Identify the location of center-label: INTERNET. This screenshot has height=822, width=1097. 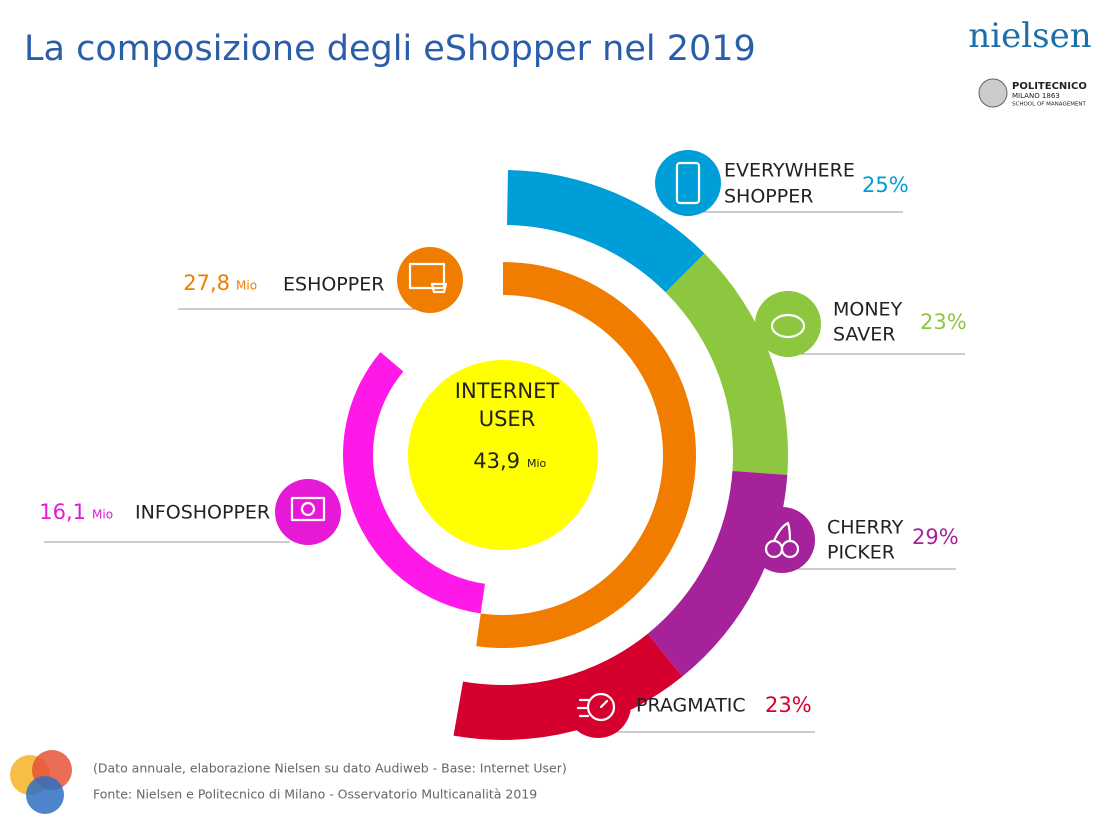
(507, 391).